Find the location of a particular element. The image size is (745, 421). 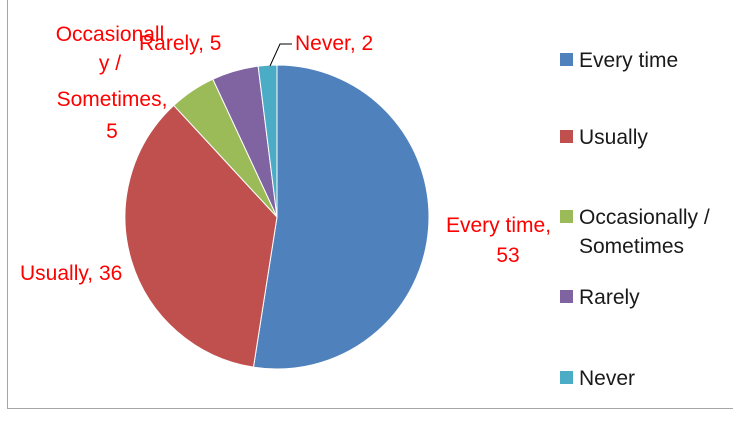

legend-swatch-never is located at coordinates (566, 377).